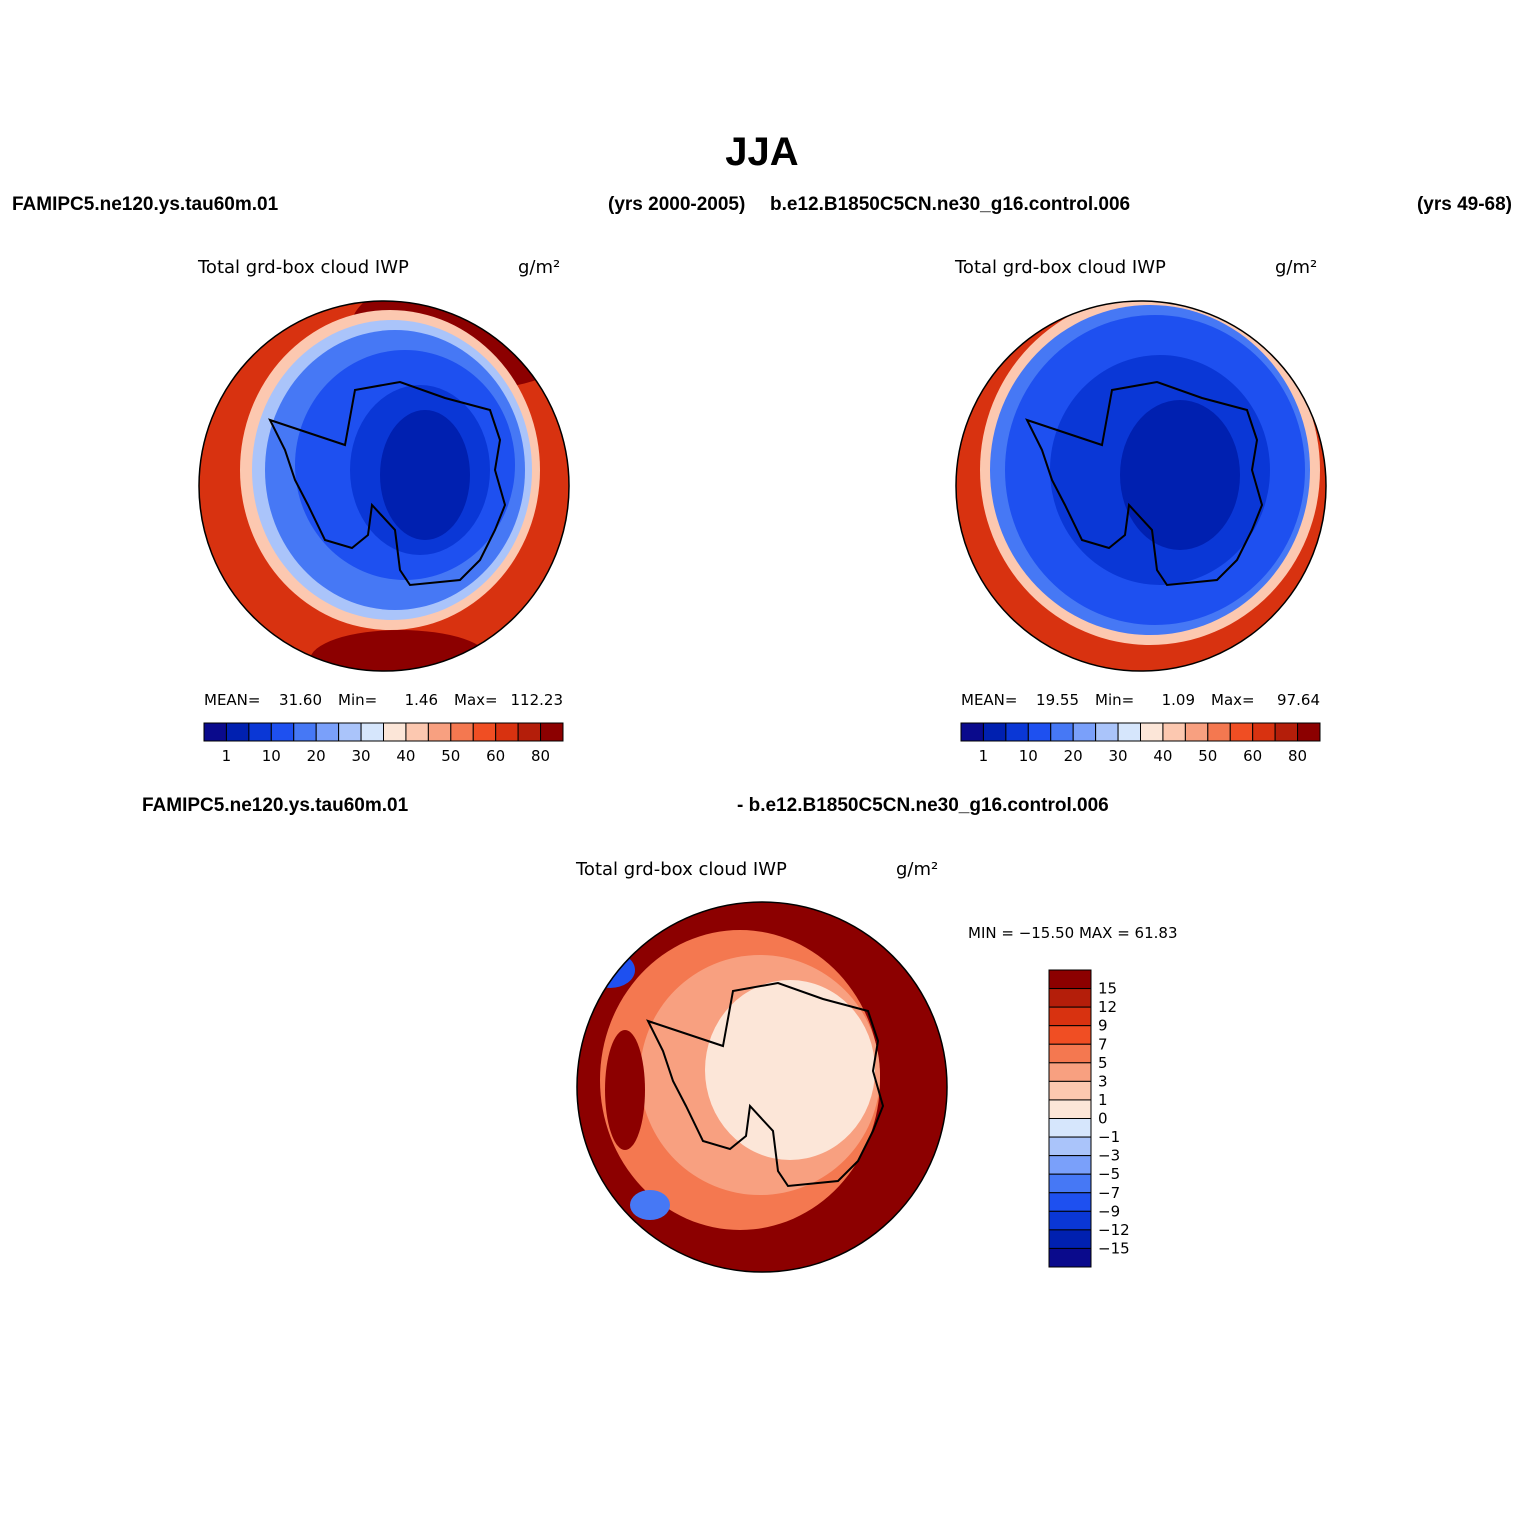 Image resolution: width=1525 pixels, height=1525 pixels. Describe the element at coordinates (537, 700) in the screenshot. I see `stat-value: 112.23` at that location.